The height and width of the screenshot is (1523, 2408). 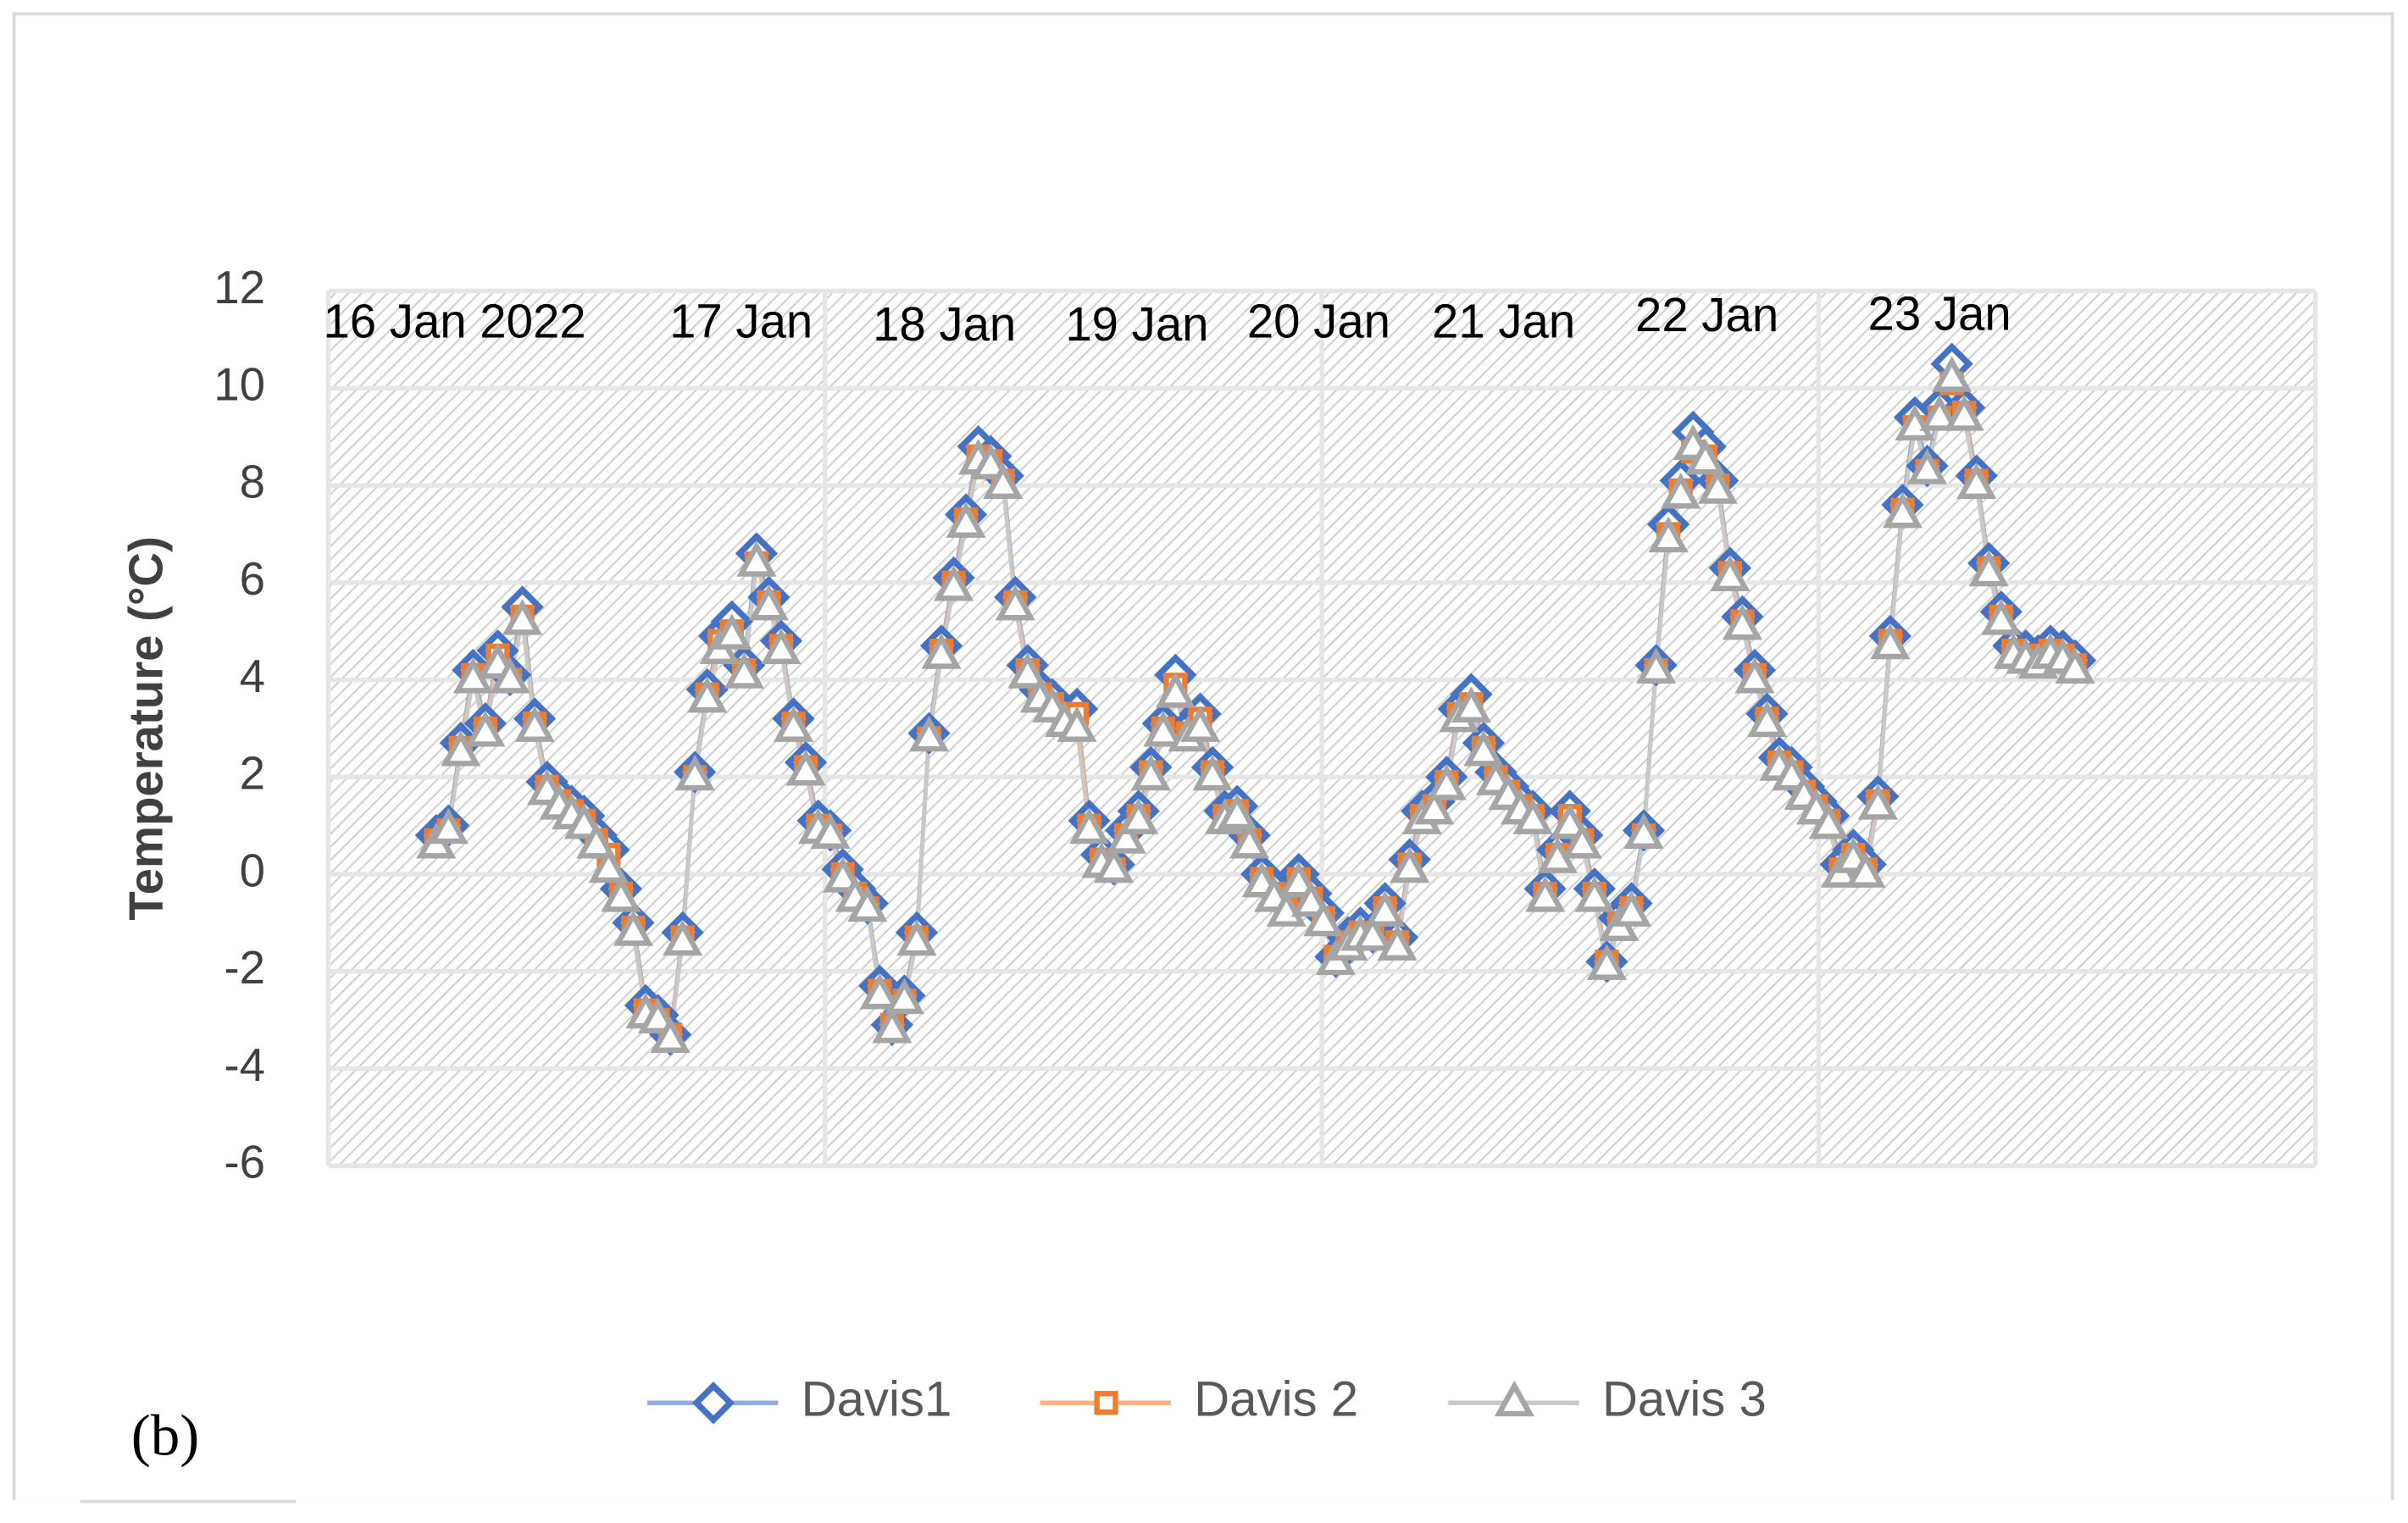 What do you see at coordinates (741, 320) in the screenshot?
I see `date-annotation: 17 Jan` at bounding box center [741, 320].